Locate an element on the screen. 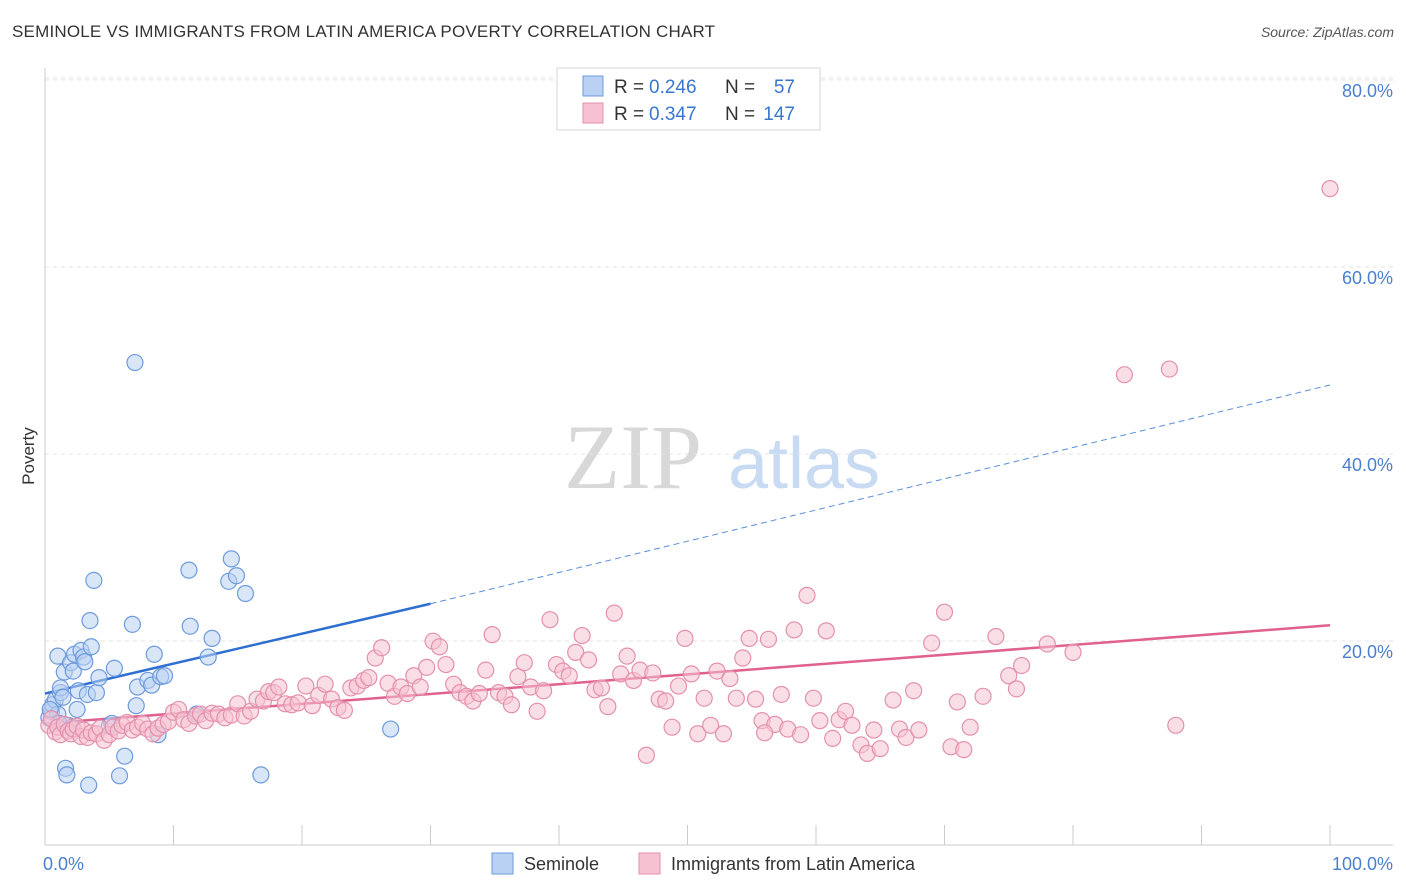 The width and height of the screenshot is (1406, 892). x-tick-label-max: 100.0% is located at coordinates (1362, 864).